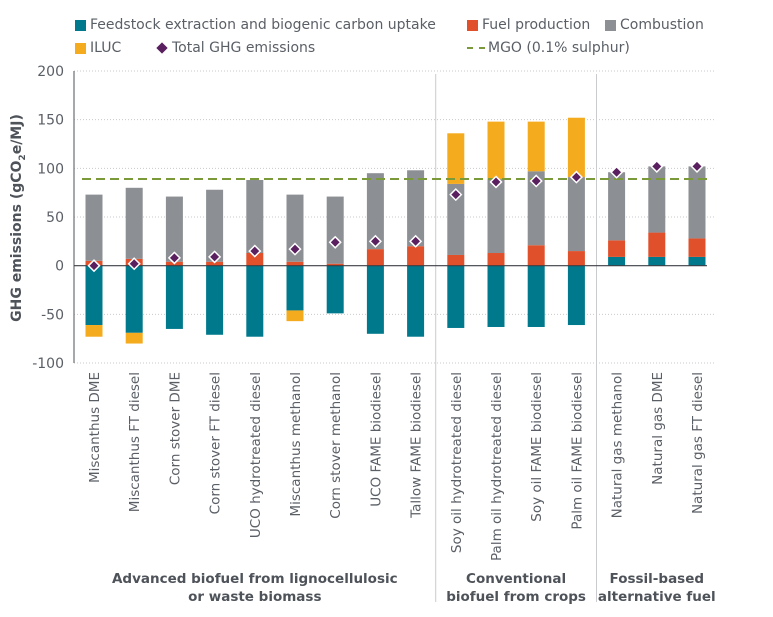 This screenshot has width=773, height=617. What do you see at coordinates (657, 579) in the screenshot?
I see `group-label: Fossil-based` at bounding box center [657, 579].